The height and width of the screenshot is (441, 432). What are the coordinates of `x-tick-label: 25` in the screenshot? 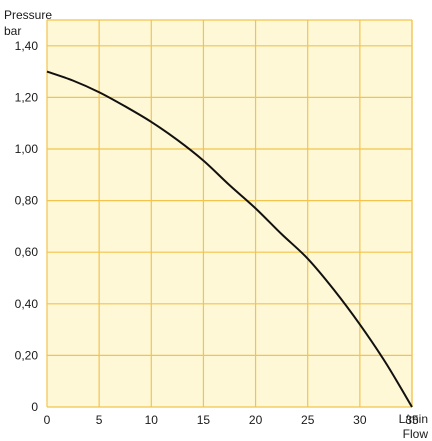 It's located at (308, 420).